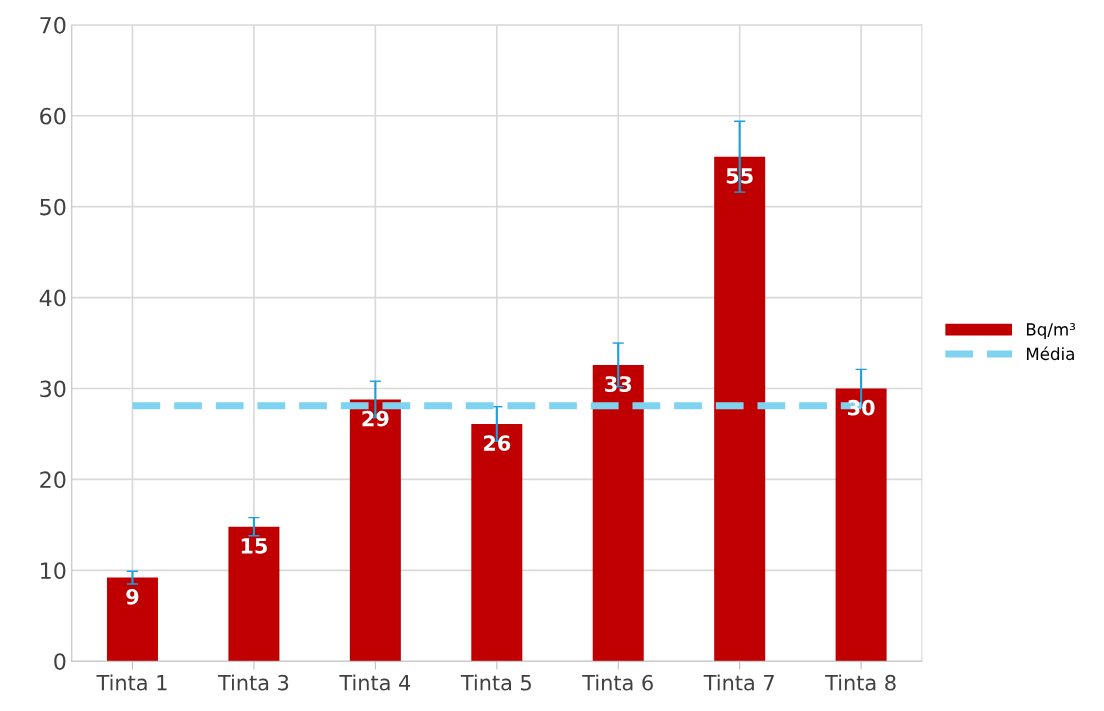 The image size is (1104, 711). I want to click on legend-label: Média, so click(1050, 353).